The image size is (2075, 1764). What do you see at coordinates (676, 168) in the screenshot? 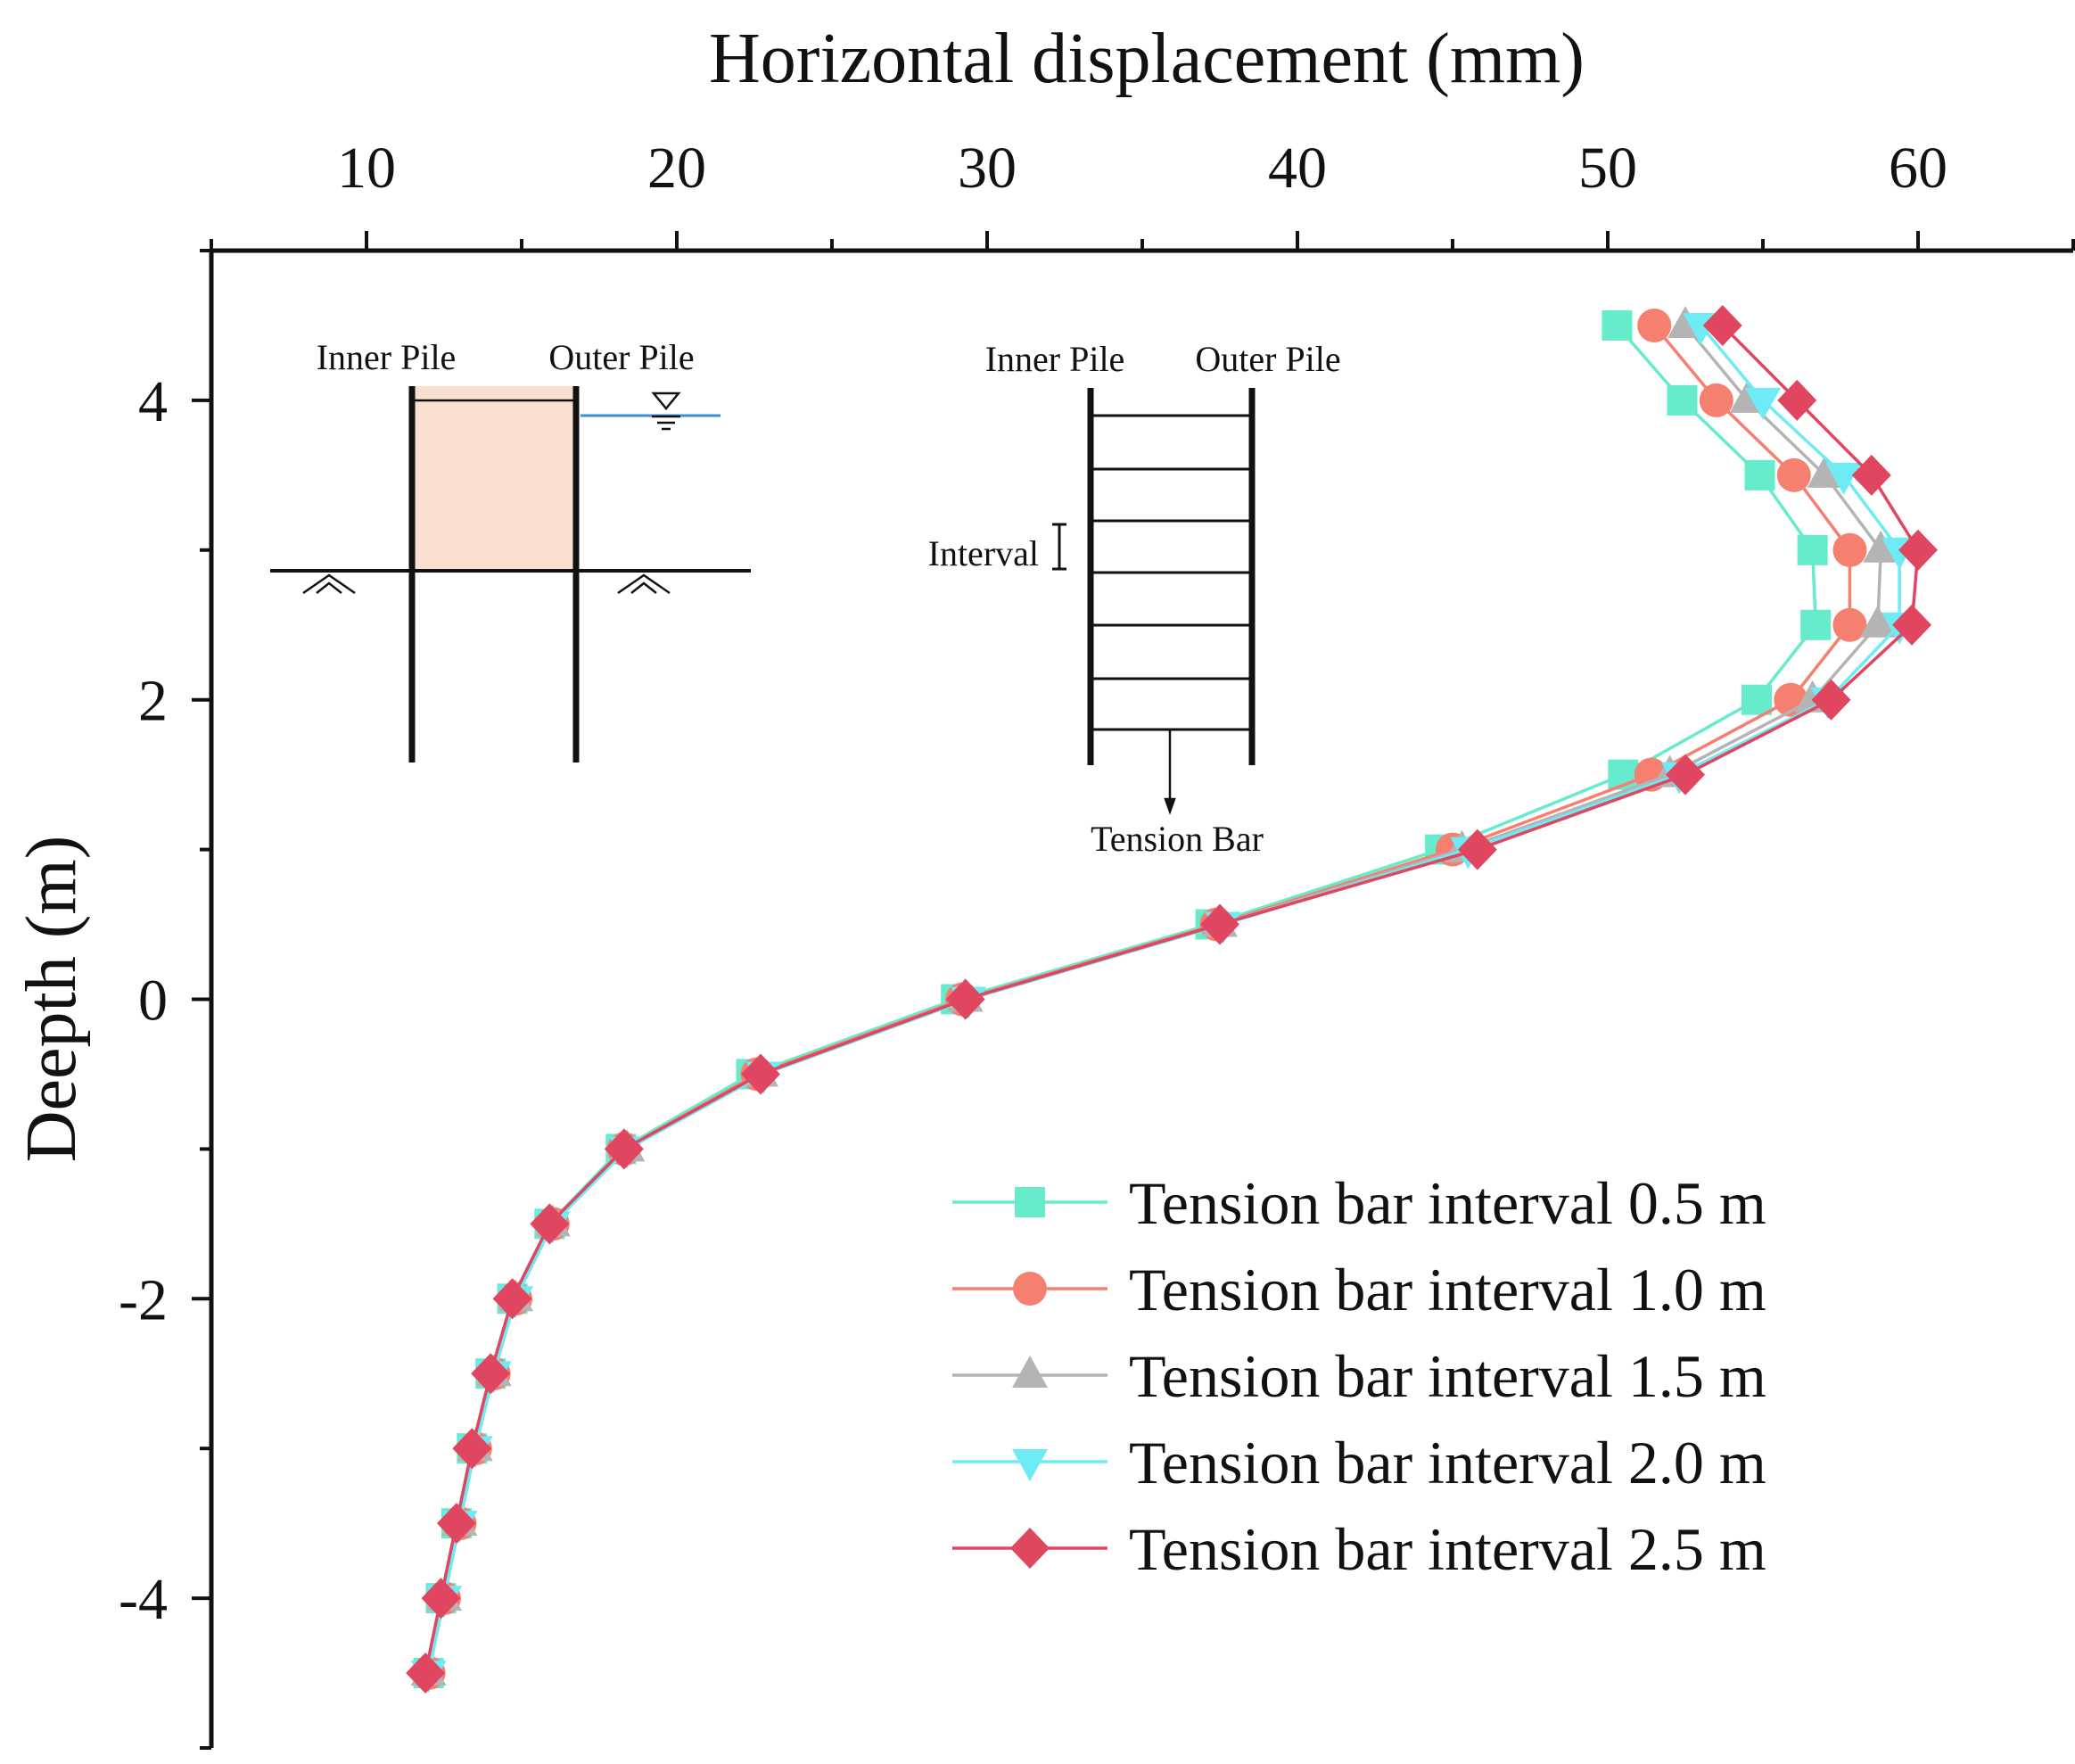
I see `x-tick-label: 20` at bounding box center [676, 168].